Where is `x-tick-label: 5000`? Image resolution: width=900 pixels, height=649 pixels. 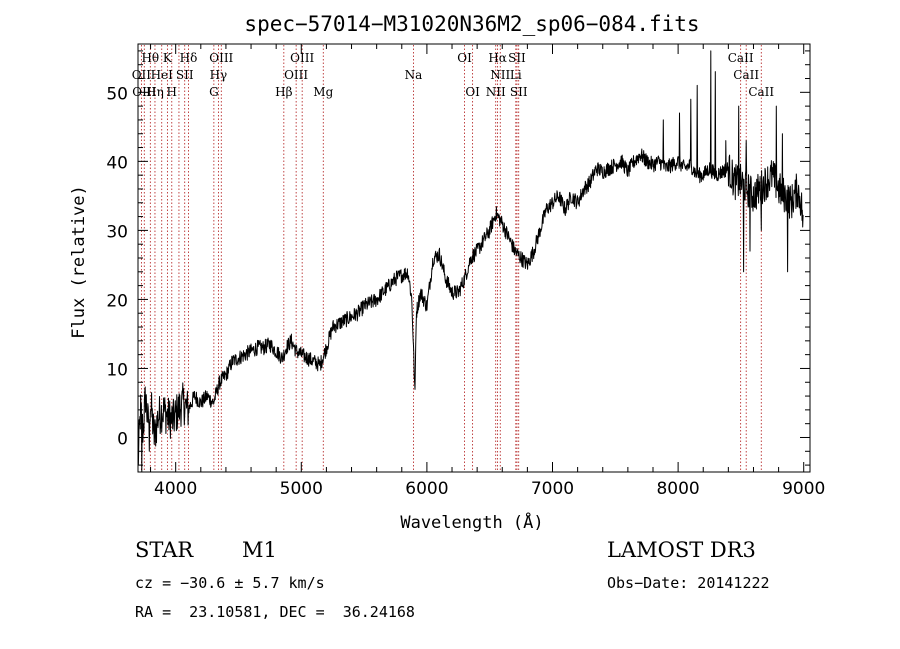 x-tick-label: 5000 is located at coordinates (301, 489).